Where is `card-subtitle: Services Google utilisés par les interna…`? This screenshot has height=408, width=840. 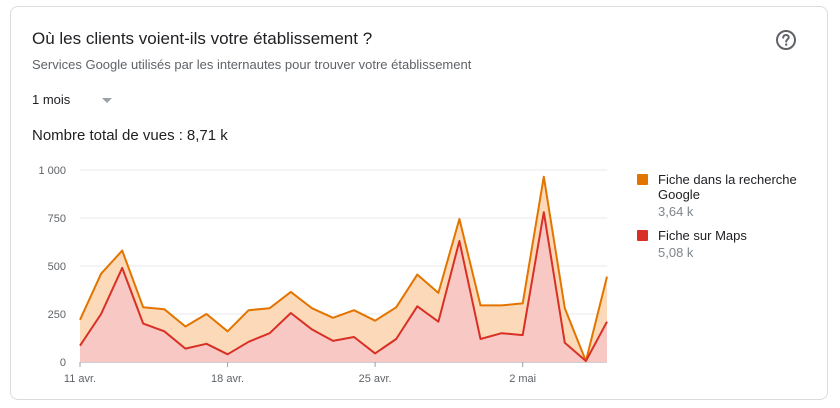
card-subtitle: Services Google utilisés par les interna… is located at coordinates (252, 64).